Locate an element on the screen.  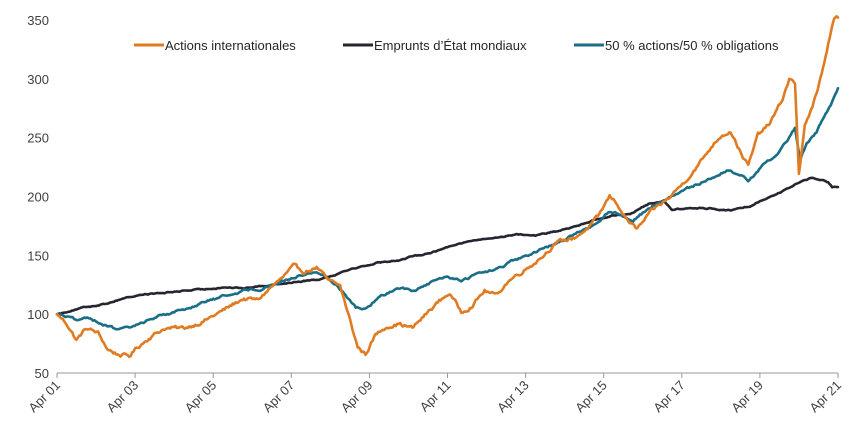
y-tick-label: 300 is located at coordinates (38, 79).